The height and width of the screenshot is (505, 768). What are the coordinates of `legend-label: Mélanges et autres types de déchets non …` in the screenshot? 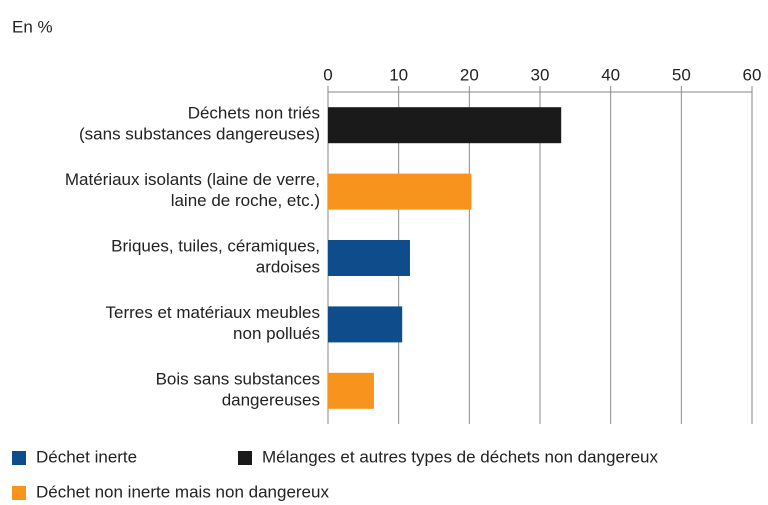 It's located at (460, 456).